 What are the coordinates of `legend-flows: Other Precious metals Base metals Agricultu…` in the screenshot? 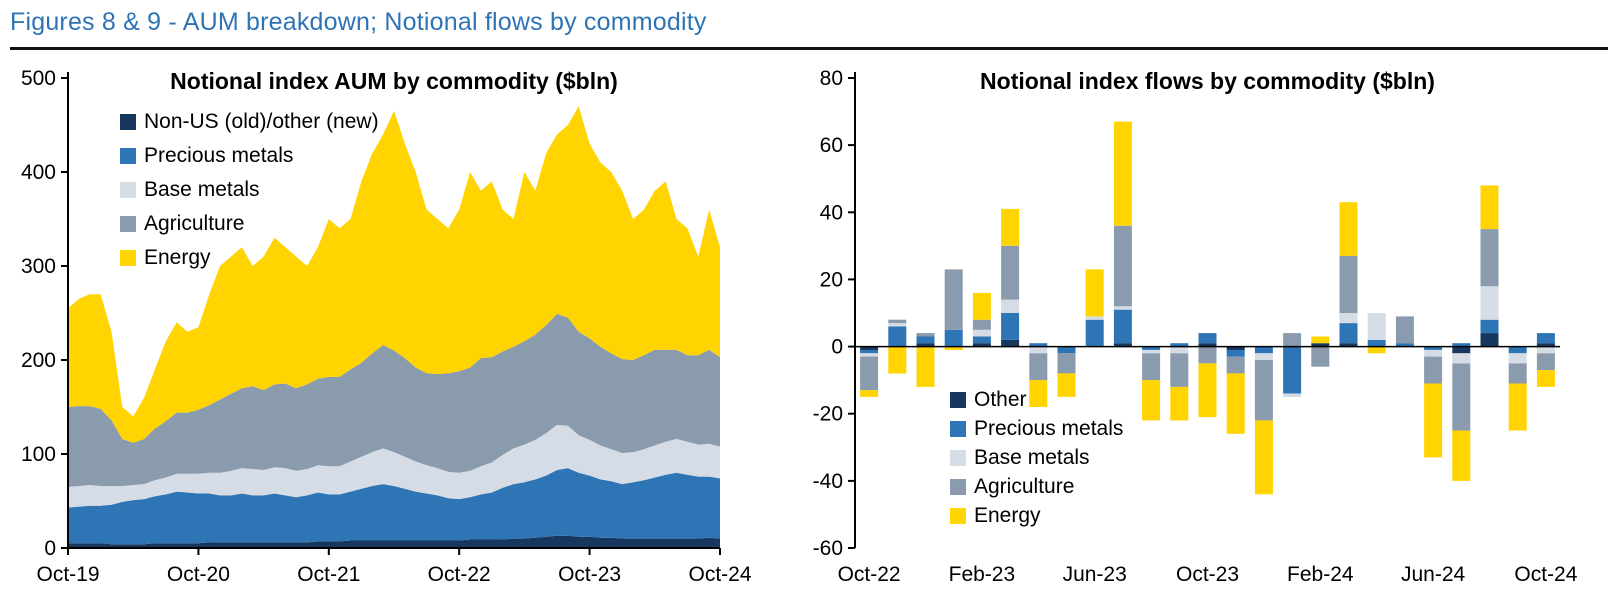 It's located at (1036, 460).